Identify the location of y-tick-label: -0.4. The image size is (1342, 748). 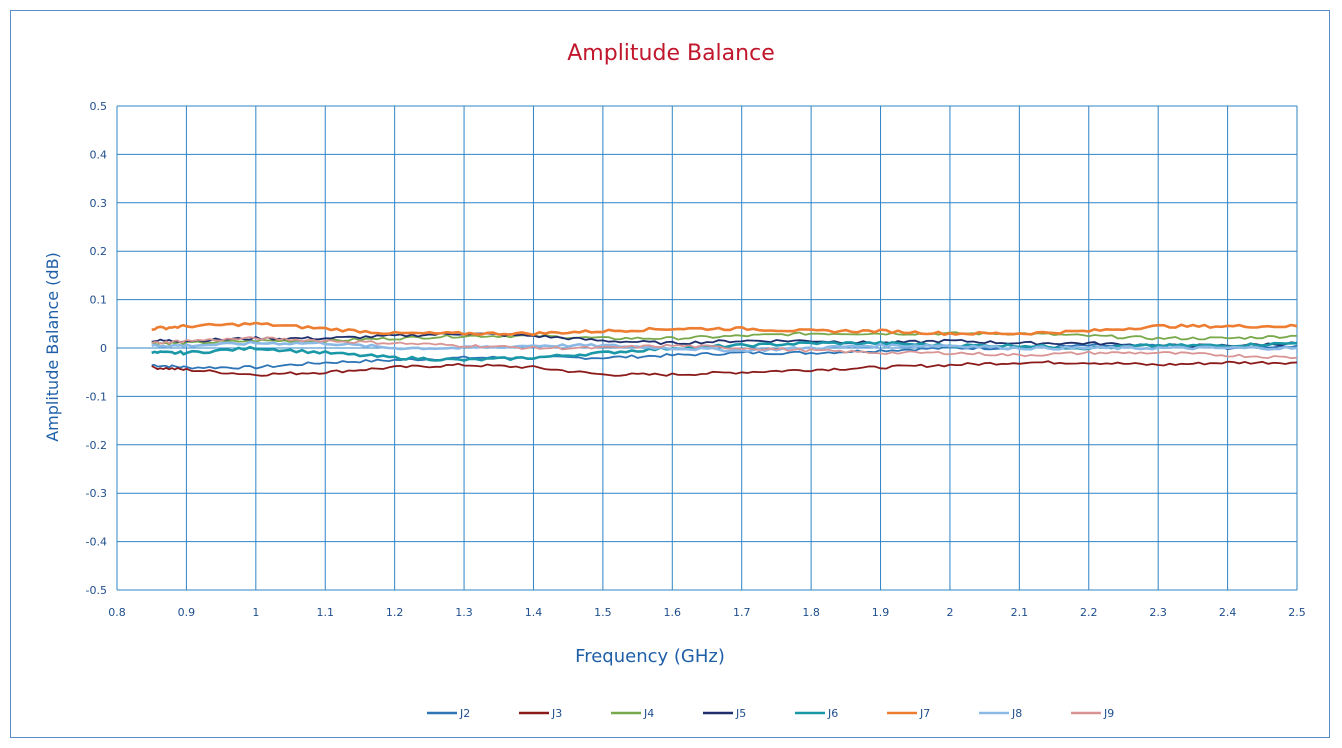
(96, 542).